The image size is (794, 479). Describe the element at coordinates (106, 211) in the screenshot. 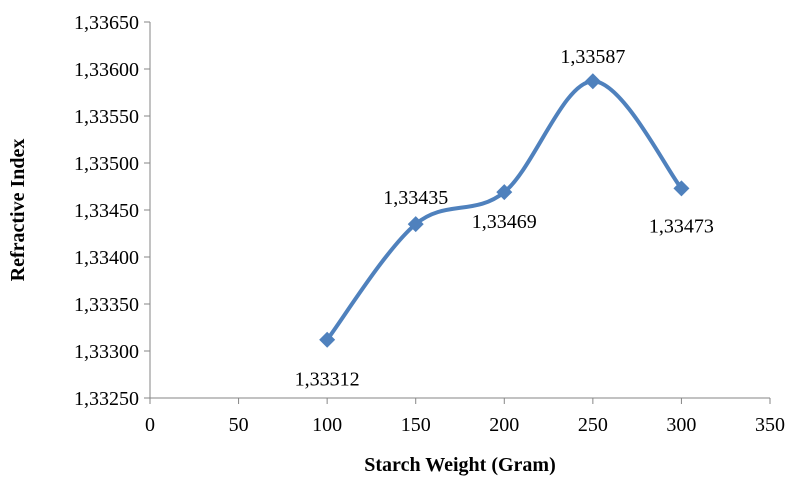

I see `y-tick-label: 1,33450` at that location.